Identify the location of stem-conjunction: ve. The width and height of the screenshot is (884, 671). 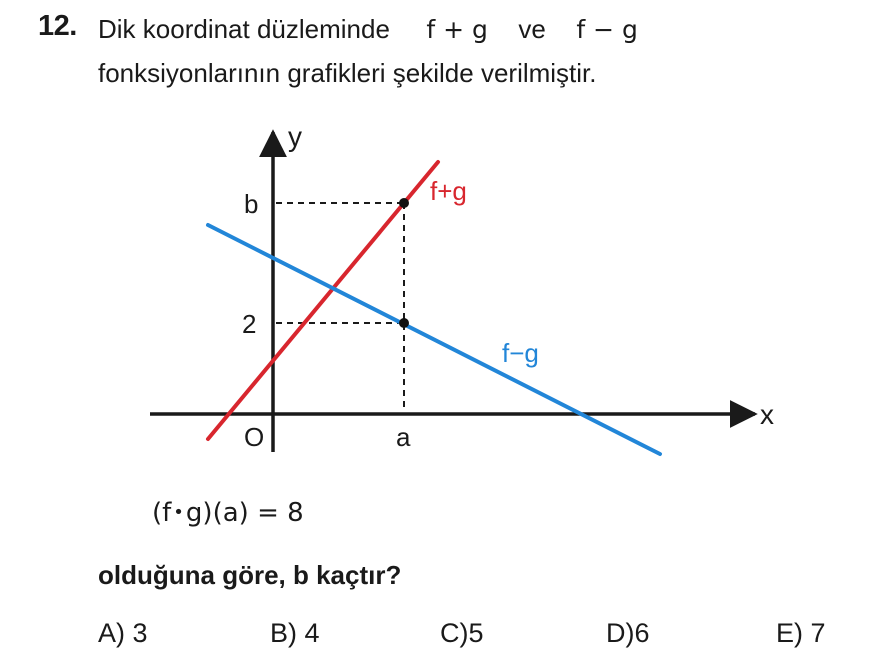
(532, 29).